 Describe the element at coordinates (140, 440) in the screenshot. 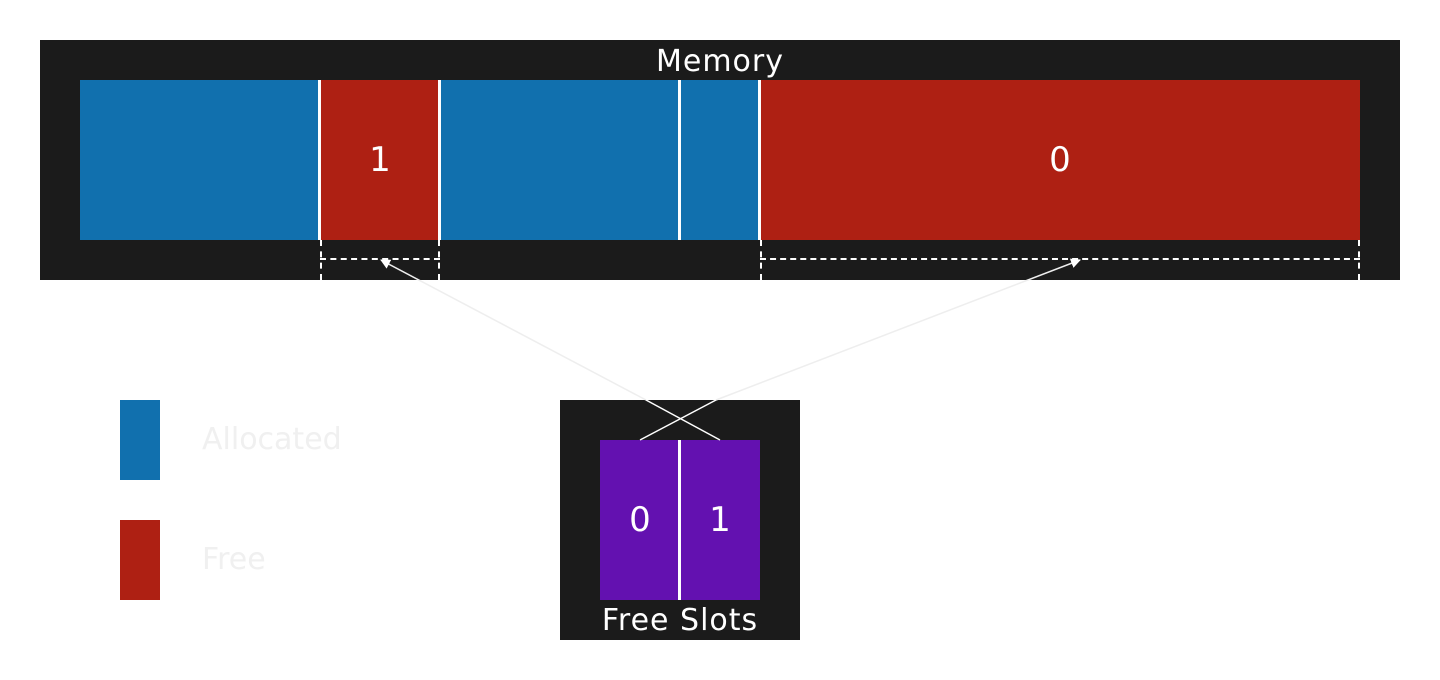

I see `legend-allocated-swatch` at that location.